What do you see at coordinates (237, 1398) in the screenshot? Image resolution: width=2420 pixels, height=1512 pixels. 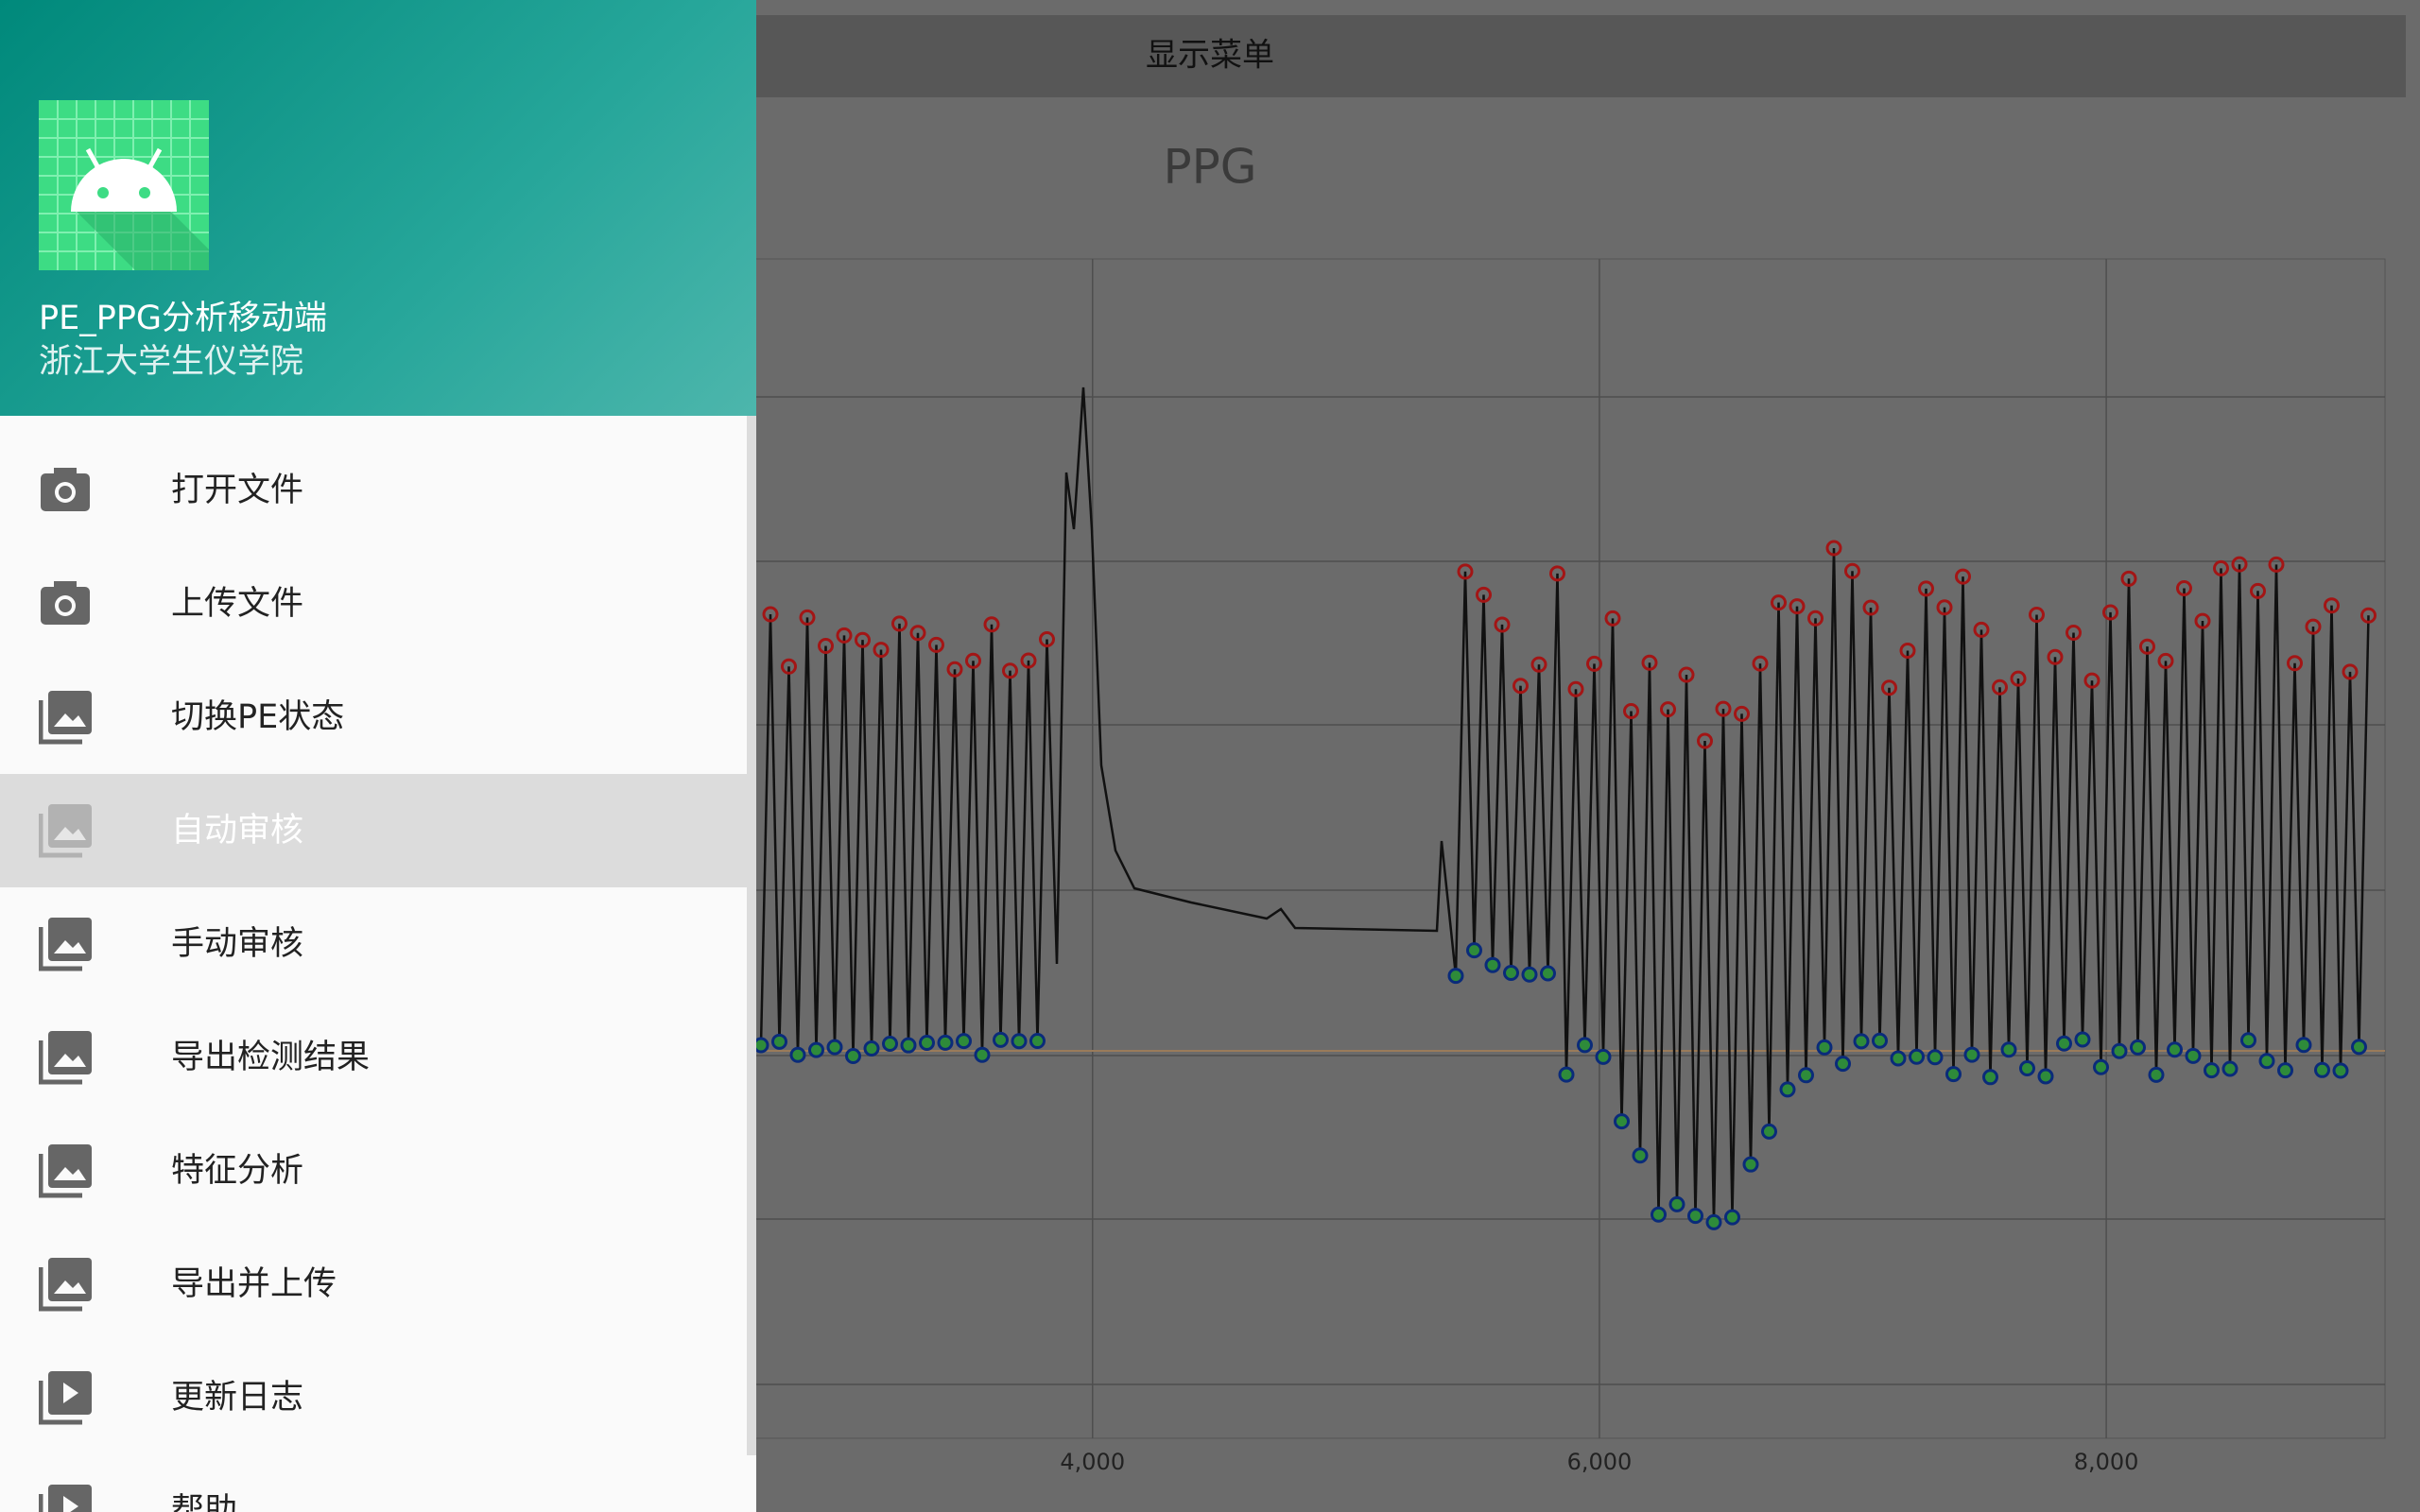 I see `menu-label: 更新日志` at bounding box center [237, 1398].